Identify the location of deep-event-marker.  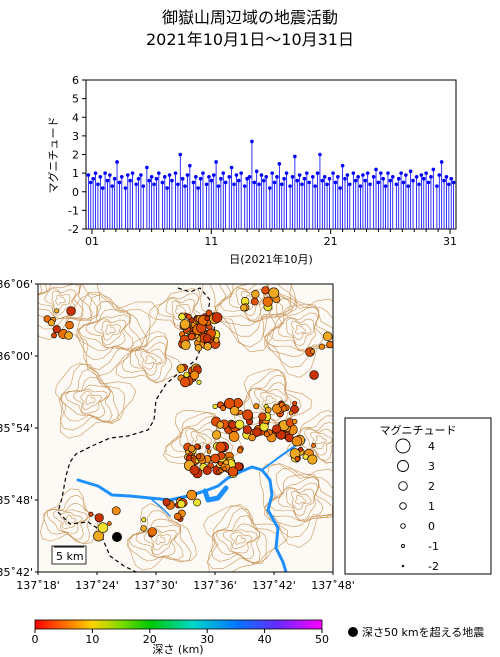
(353, 632).